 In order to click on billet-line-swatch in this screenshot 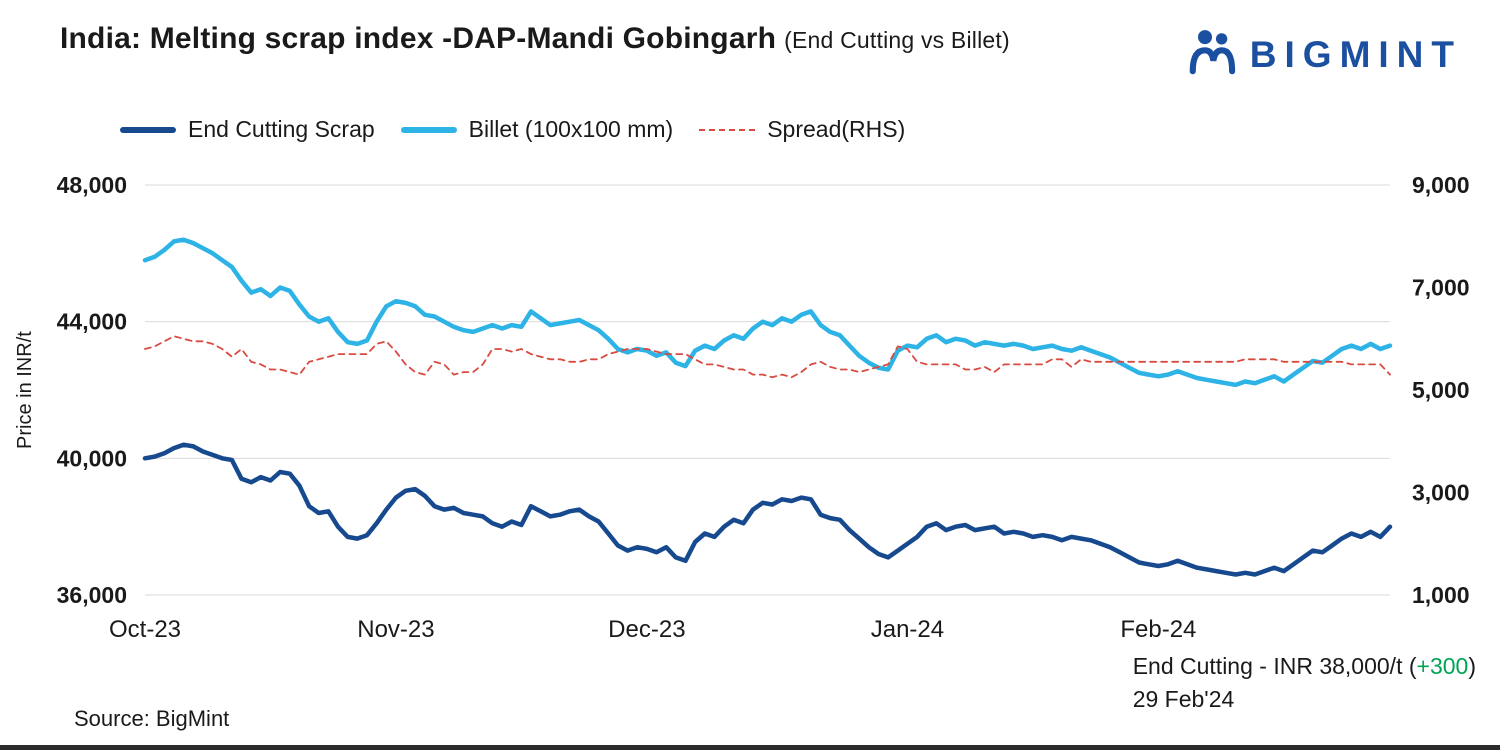, I will do `click(428, 129)`.